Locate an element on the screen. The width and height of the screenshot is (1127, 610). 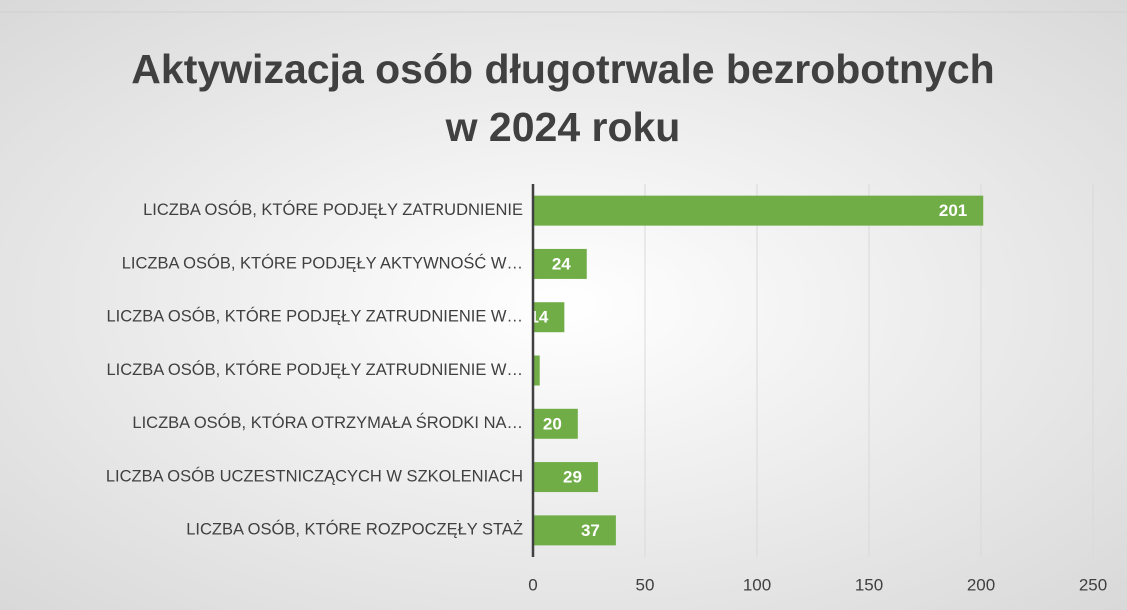
x-tick-label: 50 is located at coordinates (645, 584).